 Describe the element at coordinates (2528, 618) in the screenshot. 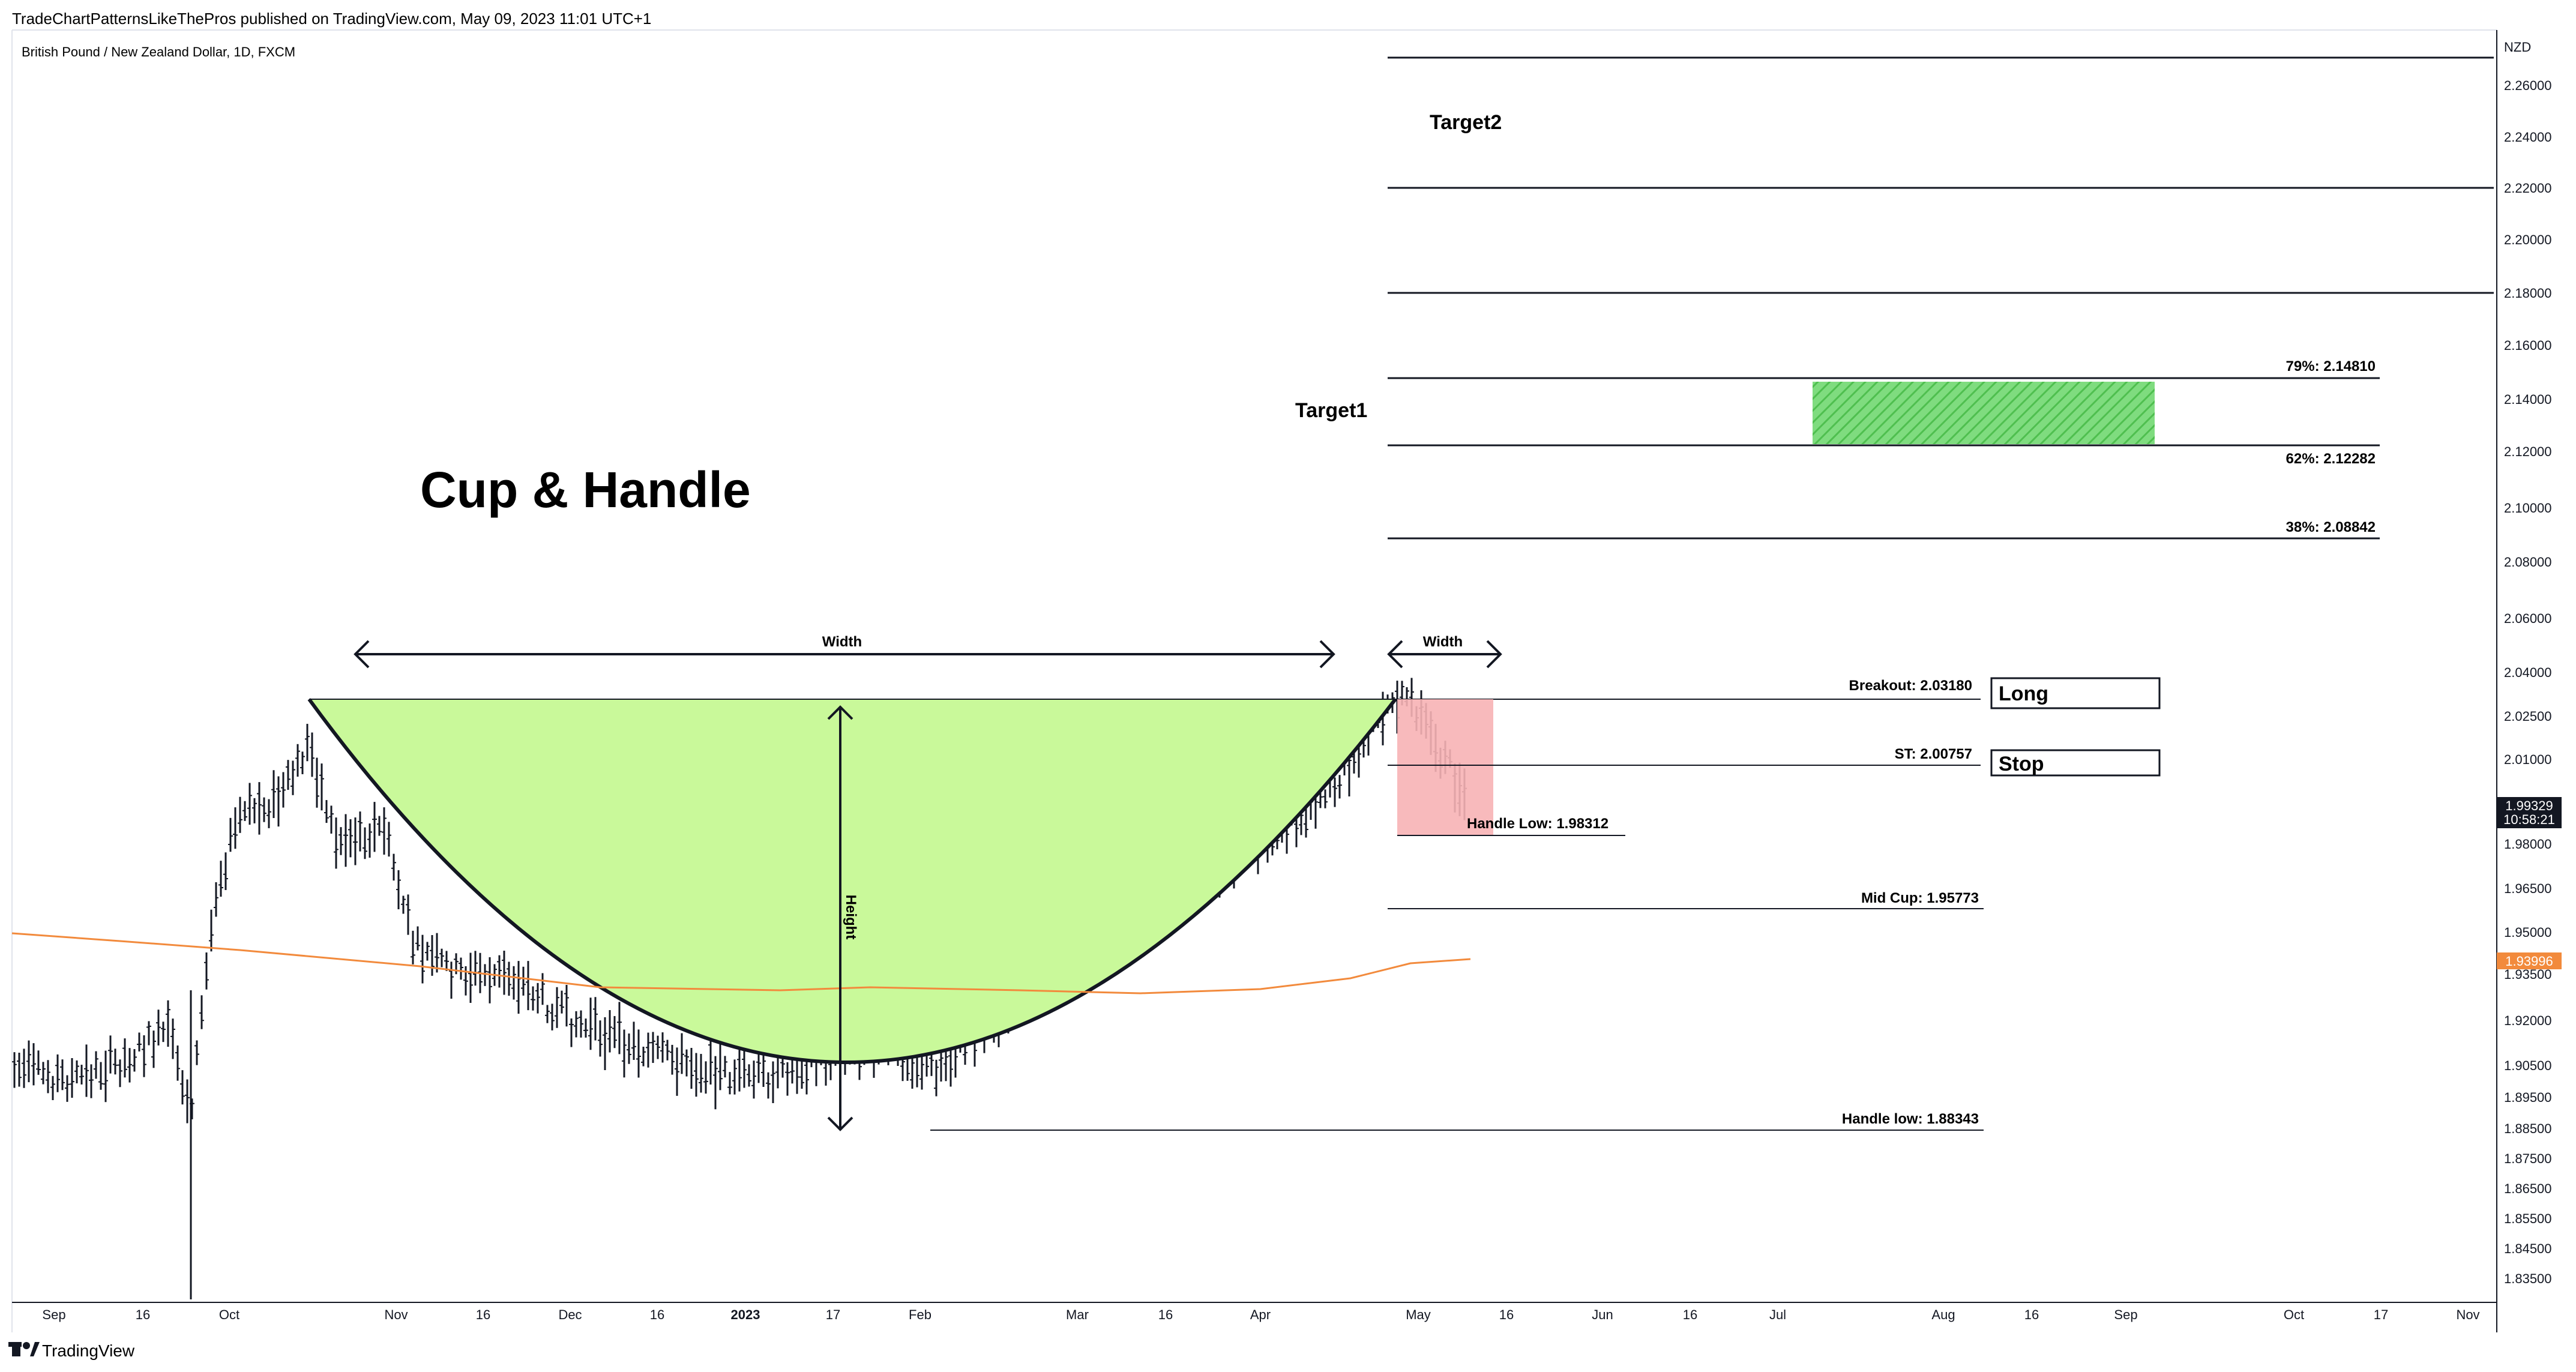

I see `price-tick-label: 2.06000` at that location.